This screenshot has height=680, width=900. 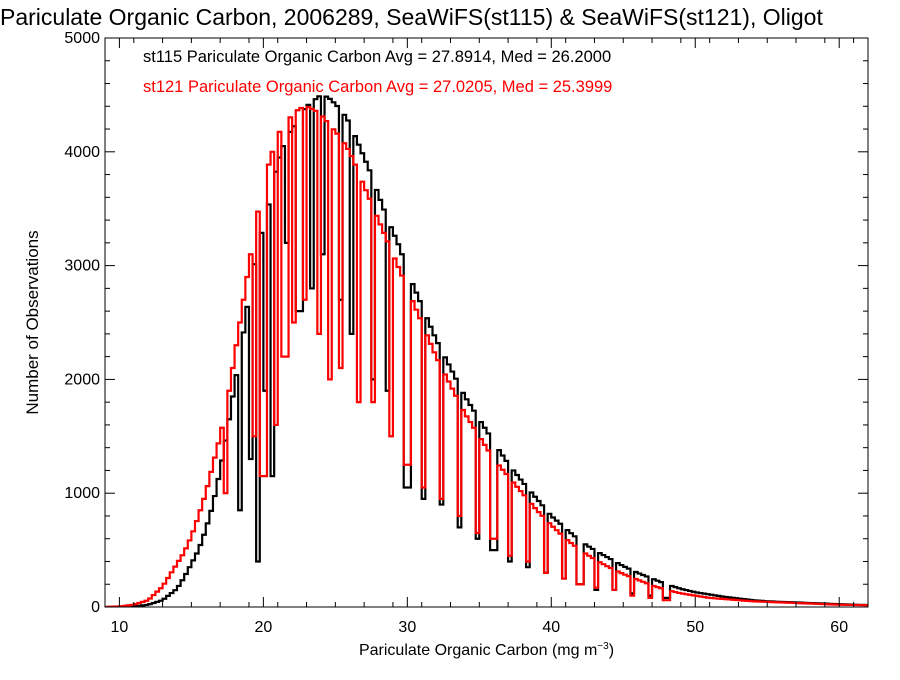 I want to click on y-tick-label: 1000, so click(x=82, y=493).